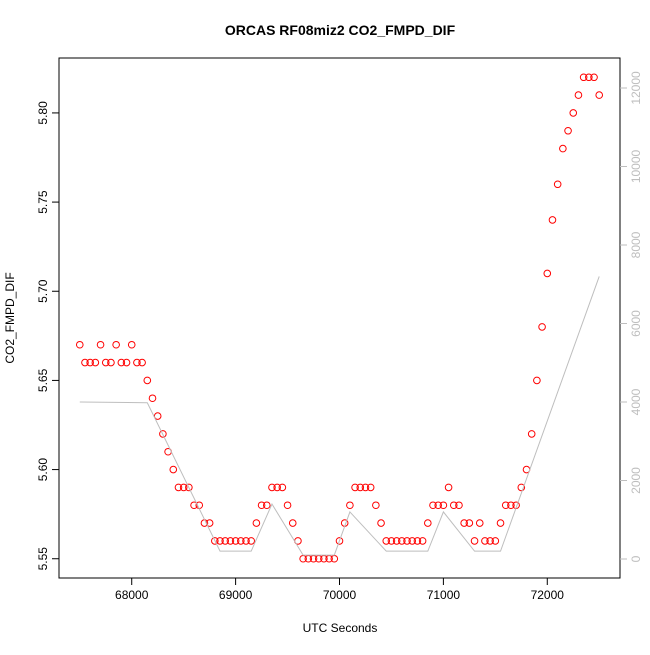  I want to click on y-tick-label: 5.55, so click(43, 559).